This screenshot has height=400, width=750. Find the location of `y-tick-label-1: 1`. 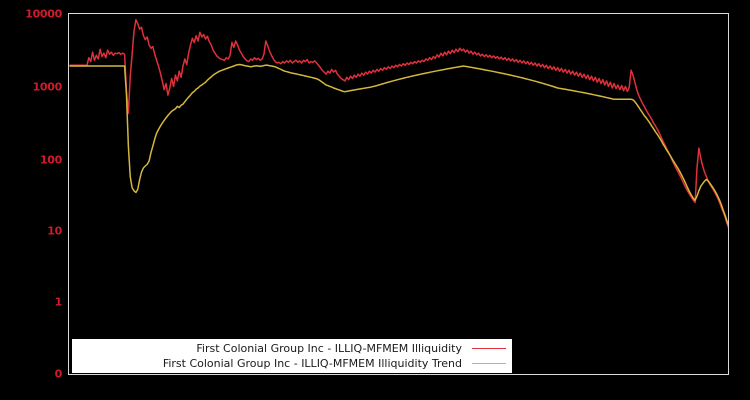

y-tick-label-1: 1 is located at coordinates (58, 302).